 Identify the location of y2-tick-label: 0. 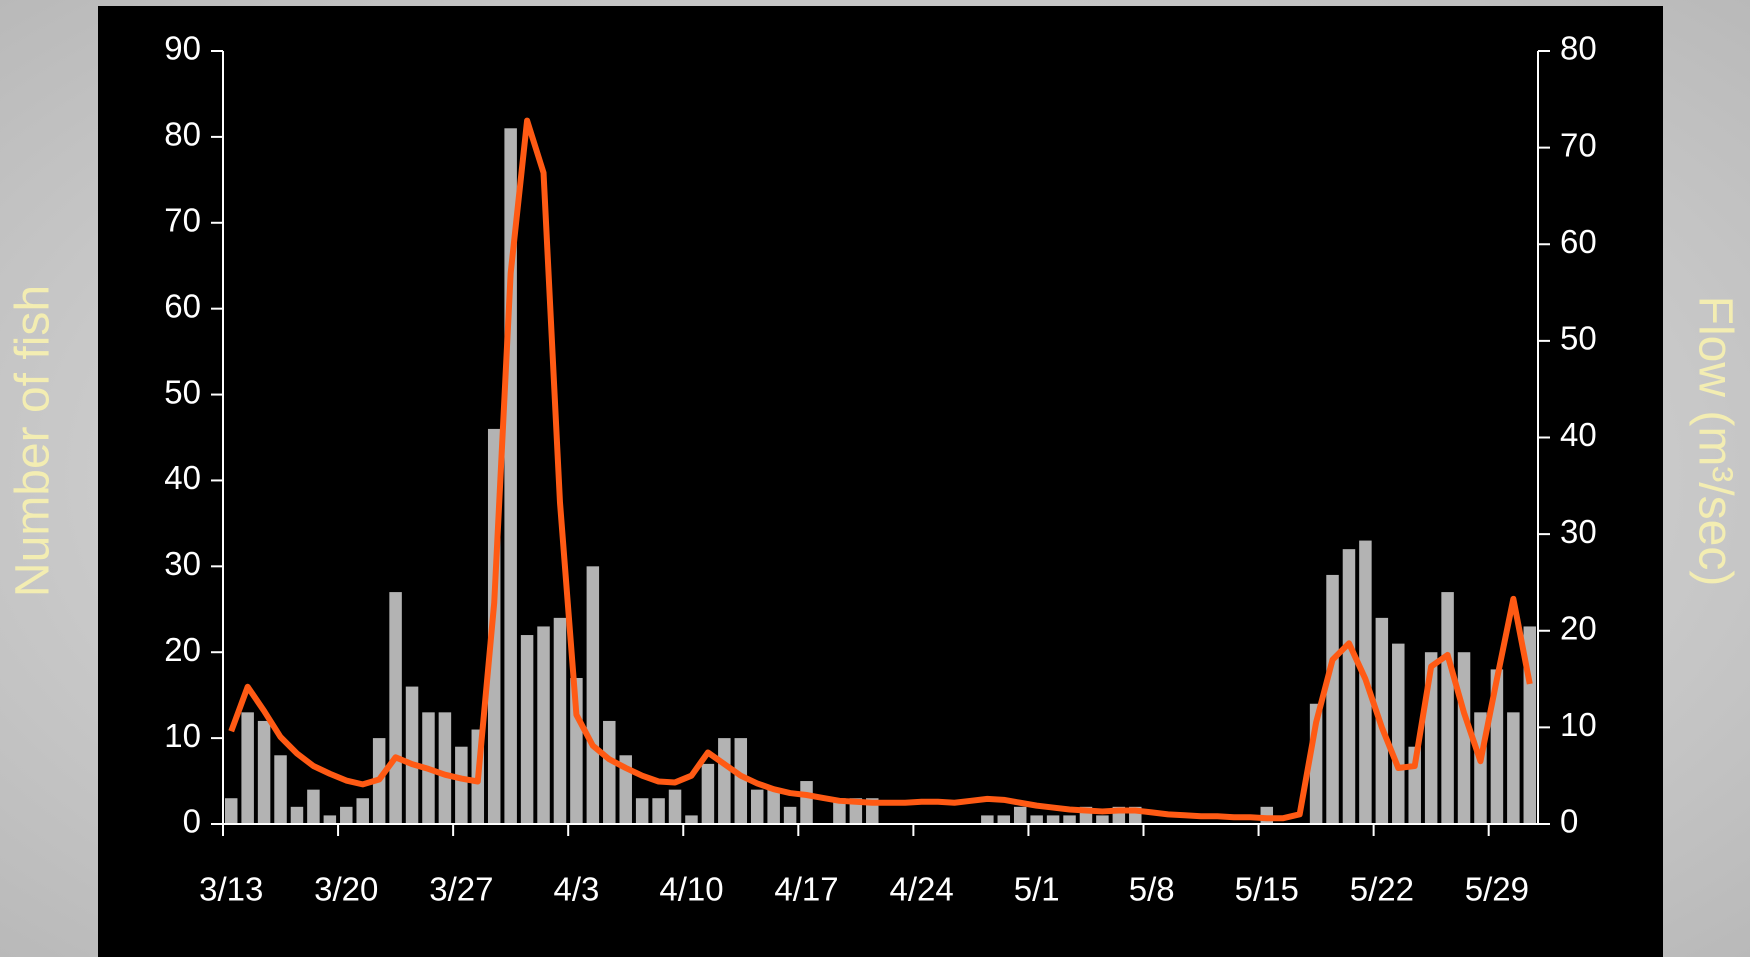
(1569, 821).